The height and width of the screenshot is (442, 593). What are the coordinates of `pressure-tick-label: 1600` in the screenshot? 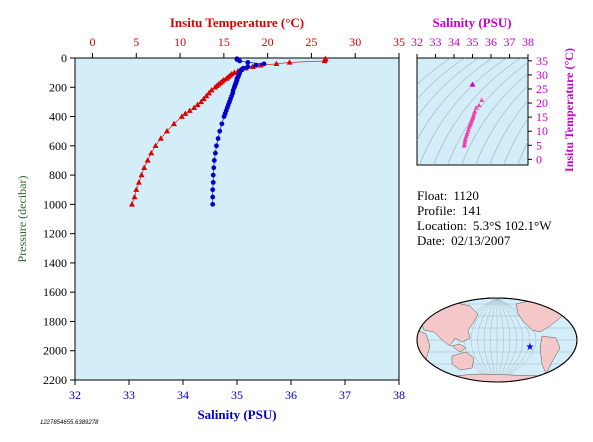 It's located at (55, 292).